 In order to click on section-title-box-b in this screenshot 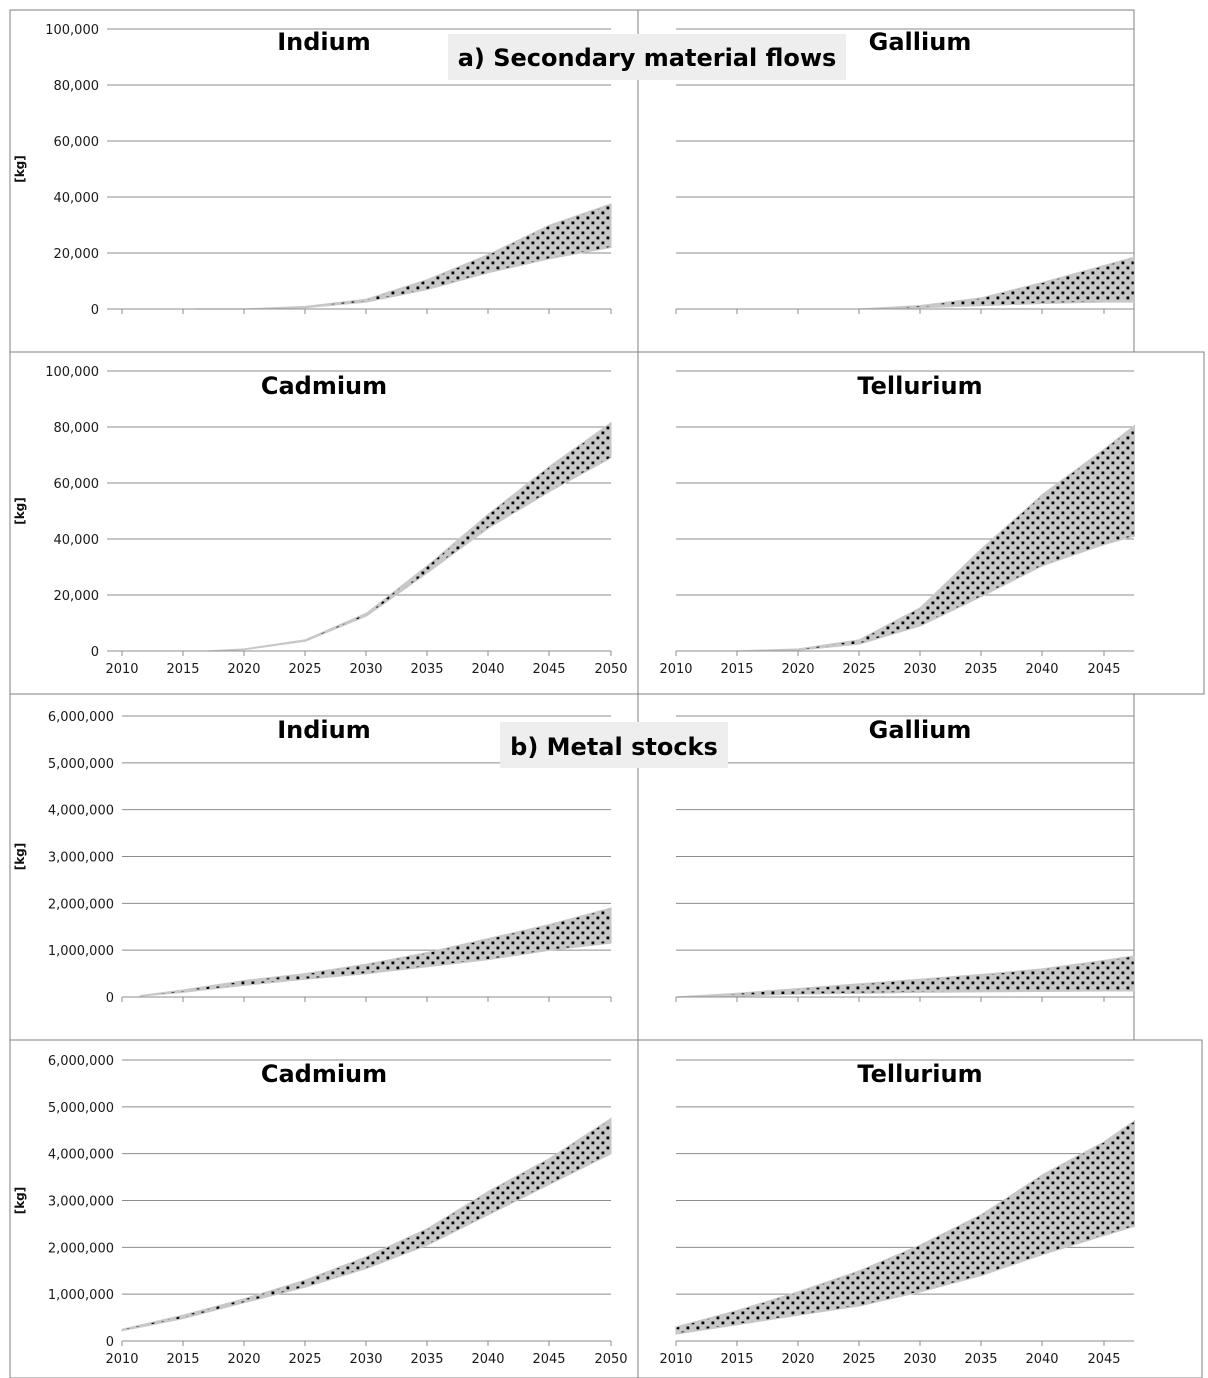, I will do `click(614, 745)`.